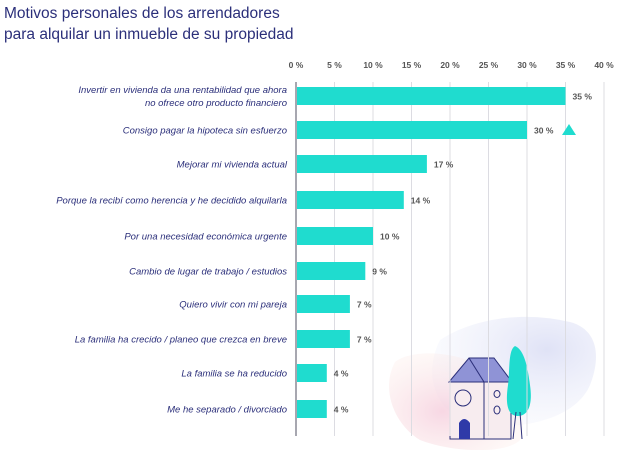  Describe the element at coordinates (205, 131) in the screenshot. I see `category-label: Consigo pagar la hipoteca sin esfuerzo` at that location.